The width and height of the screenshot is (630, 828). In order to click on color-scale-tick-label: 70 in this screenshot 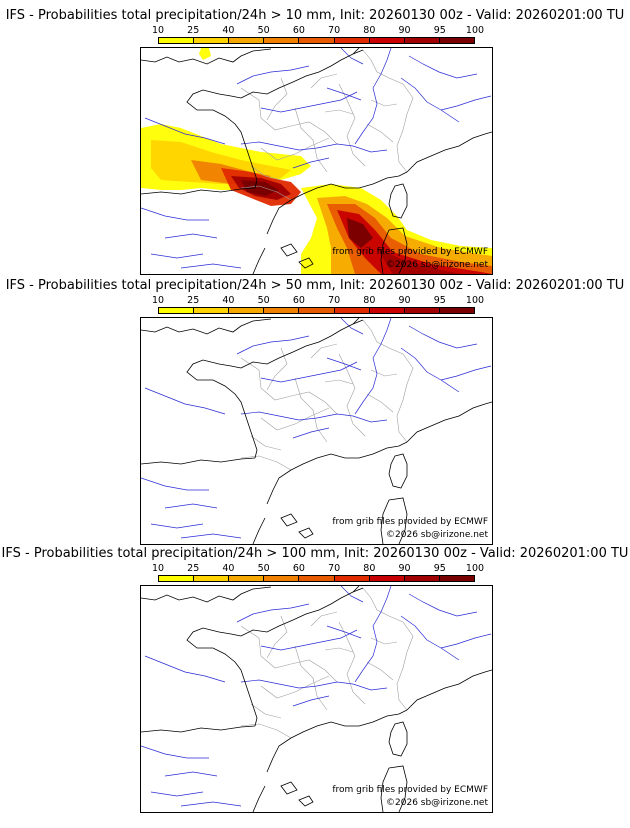, I will do `click(334, 568)`.